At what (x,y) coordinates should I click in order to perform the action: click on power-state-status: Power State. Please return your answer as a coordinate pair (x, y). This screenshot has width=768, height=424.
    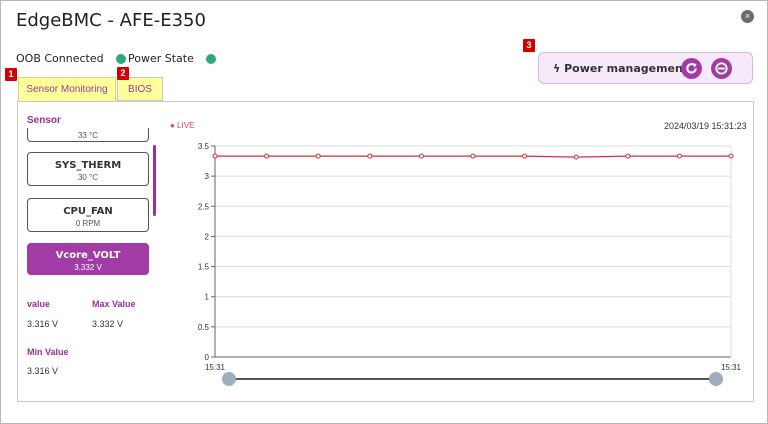
    Looking at the image, I should click on (172, 58).